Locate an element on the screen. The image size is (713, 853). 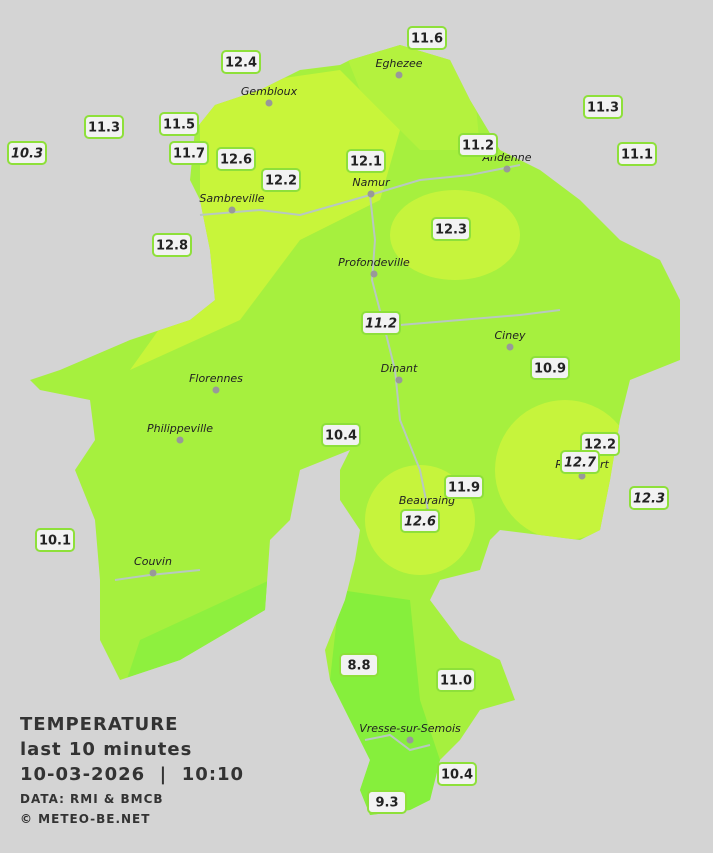
city-name: Couvin is located at coordinates (153, 561).